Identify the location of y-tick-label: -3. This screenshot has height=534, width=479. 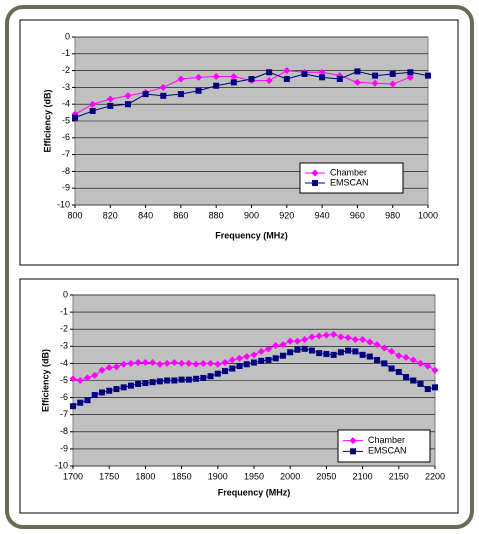
(66, 87).